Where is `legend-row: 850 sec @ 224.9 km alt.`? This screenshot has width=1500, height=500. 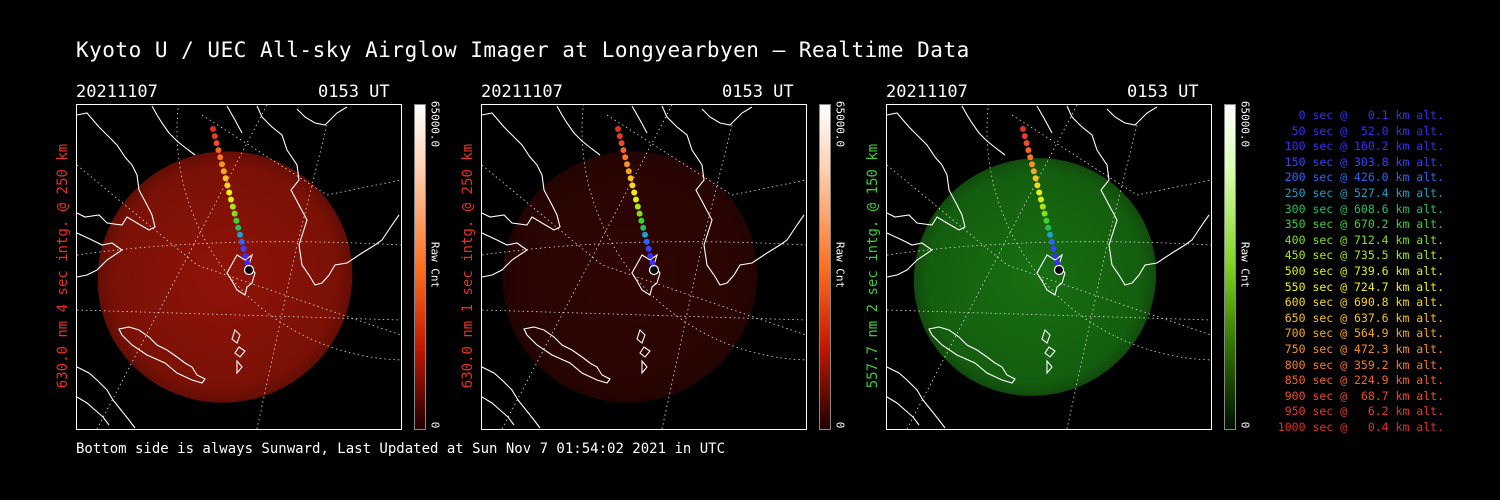 legend-row: 850 sec @ 224.9 km alt. is located at coordinates (1364, 380).